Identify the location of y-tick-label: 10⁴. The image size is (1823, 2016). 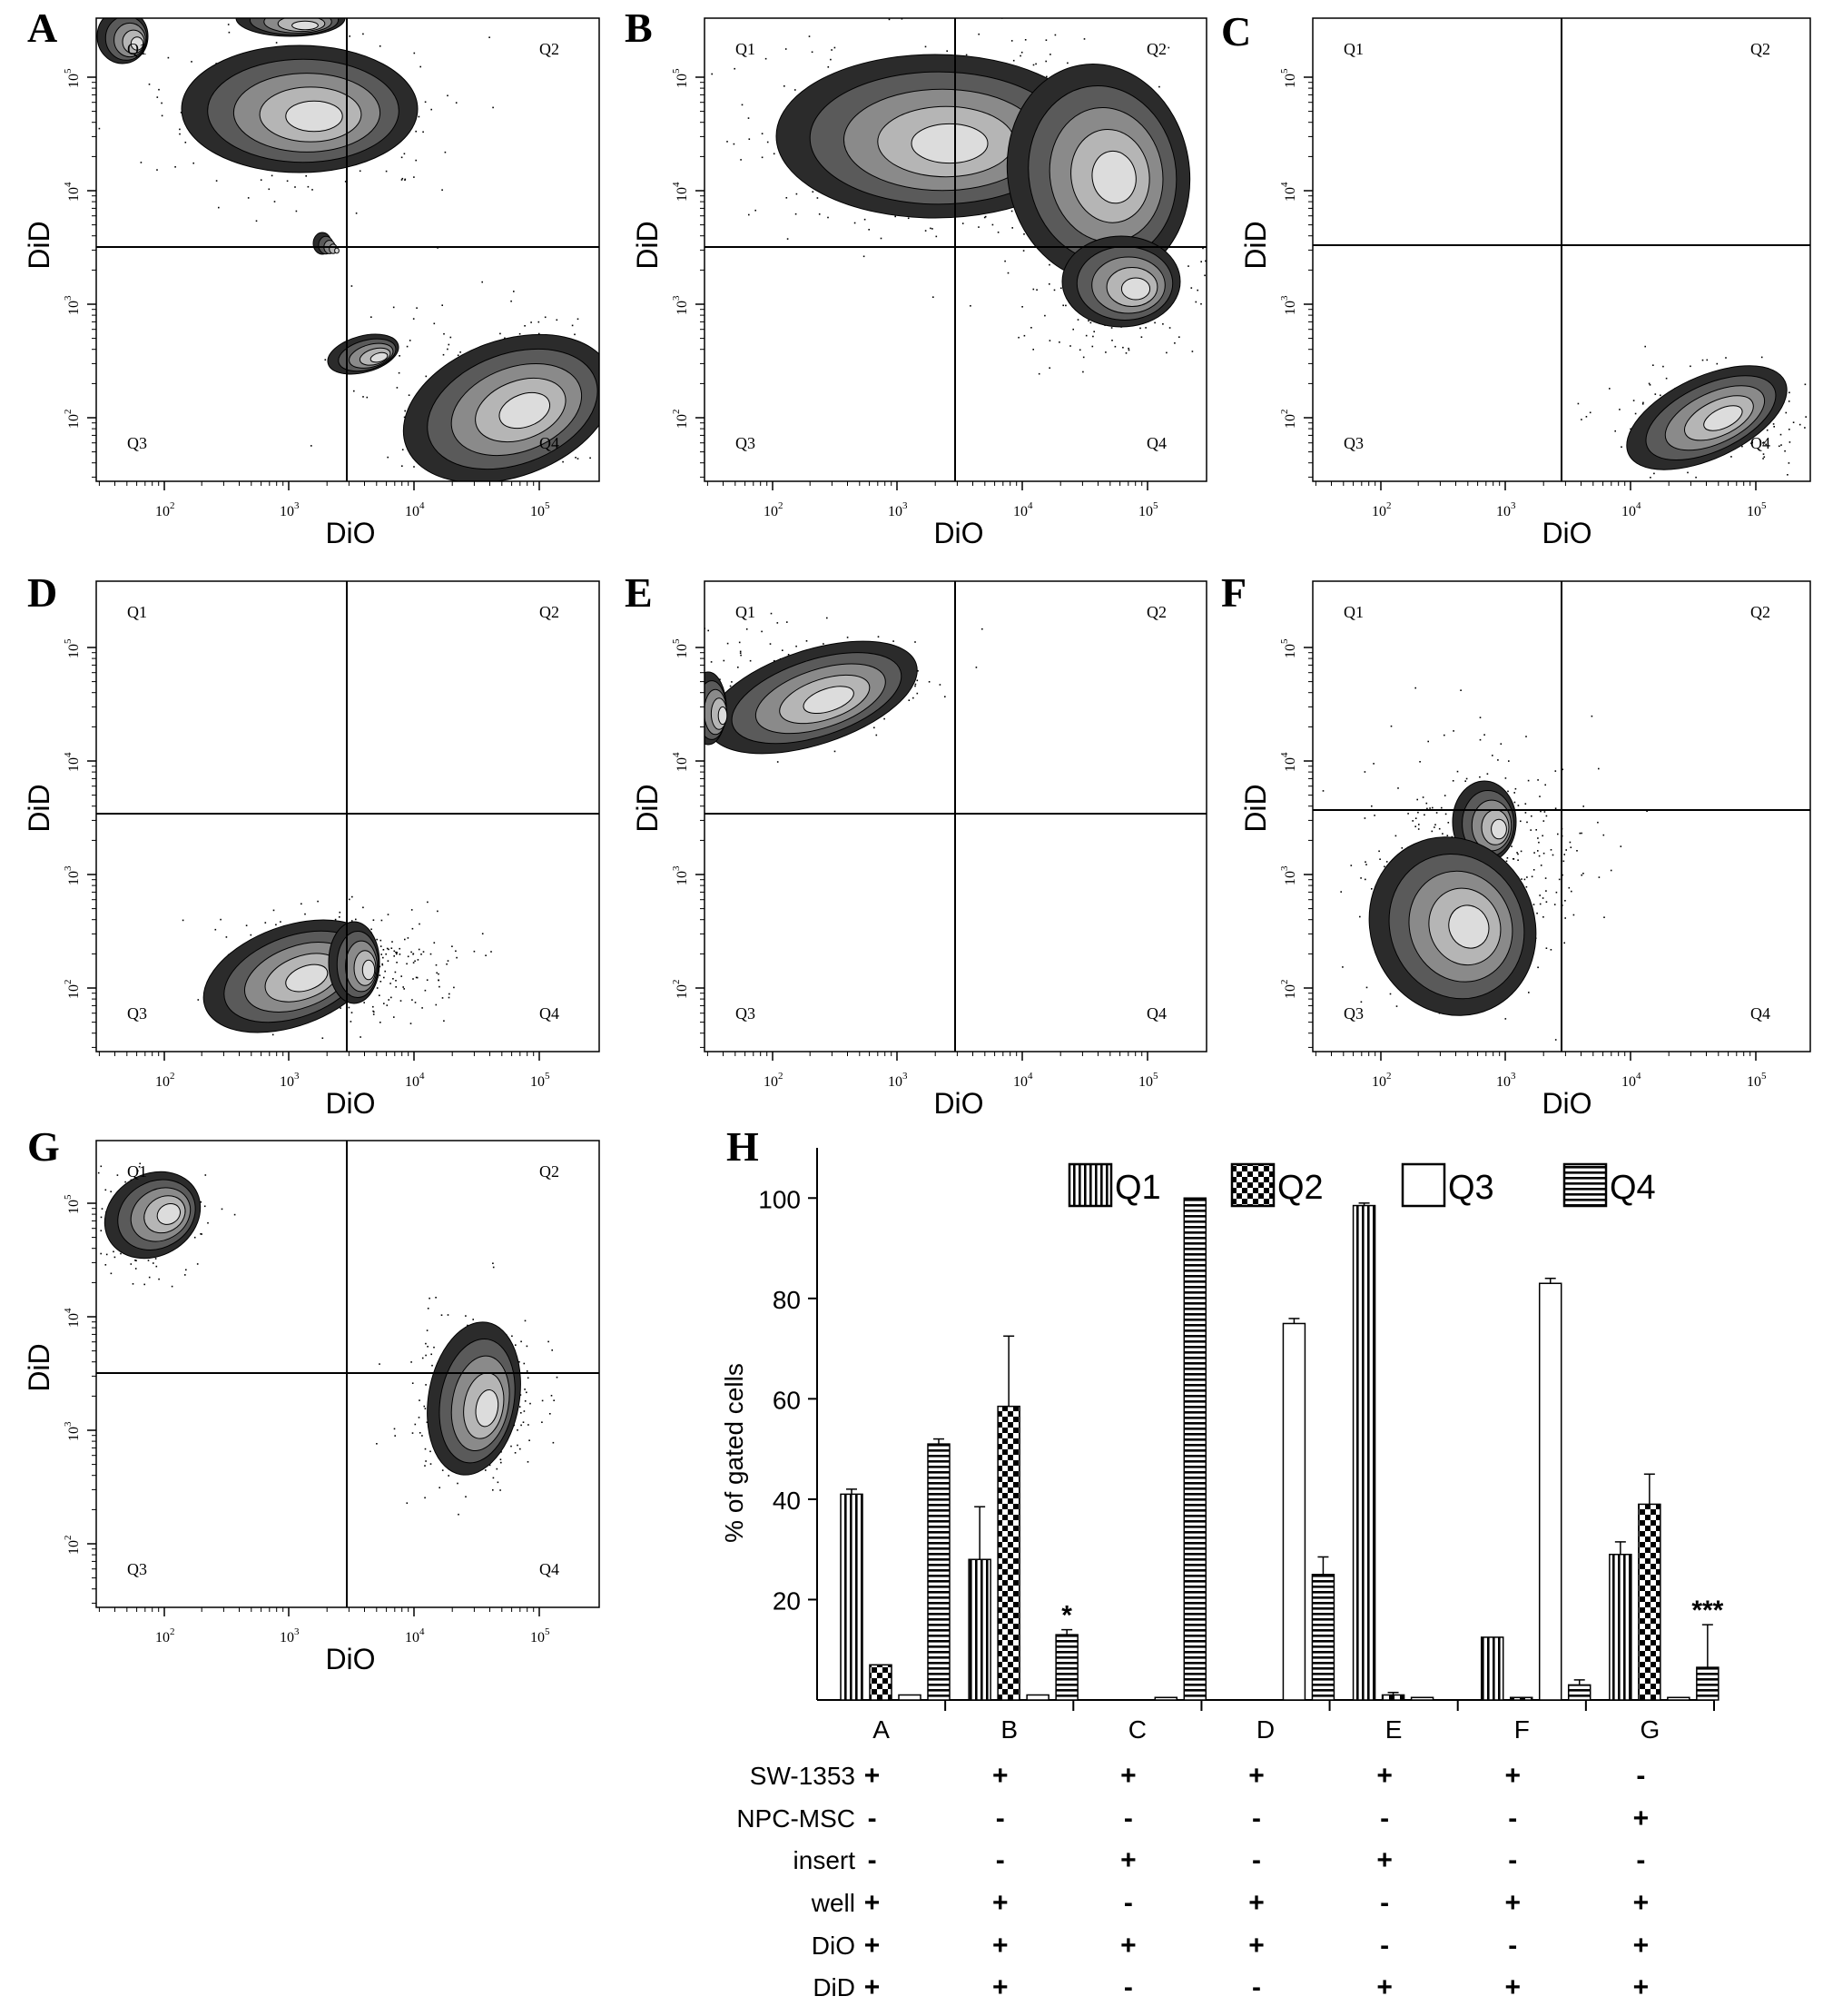
(1288, 192).